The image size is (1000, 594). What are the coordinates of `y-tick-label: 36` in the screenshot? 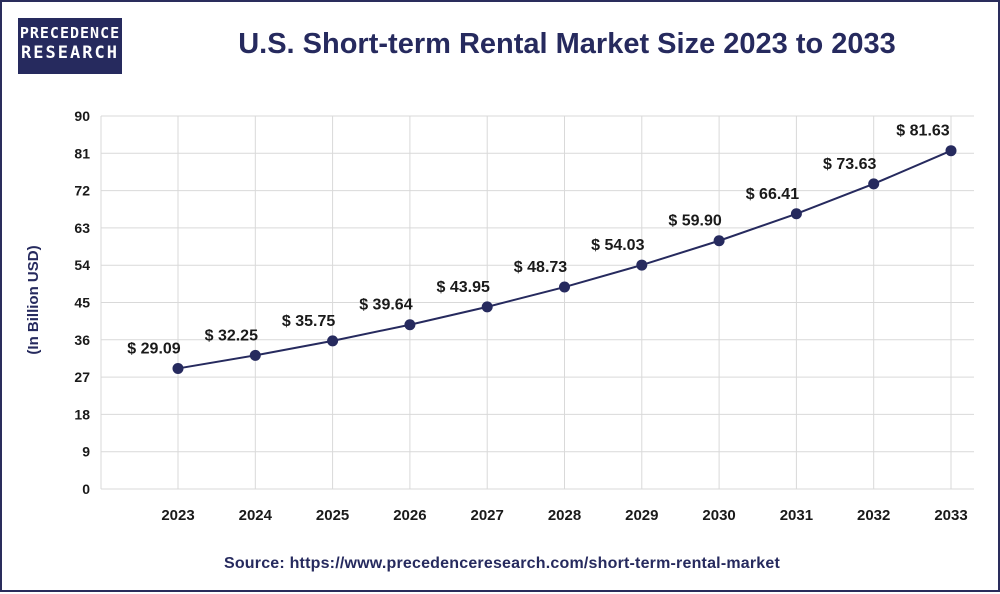 It's located at (82, 340).